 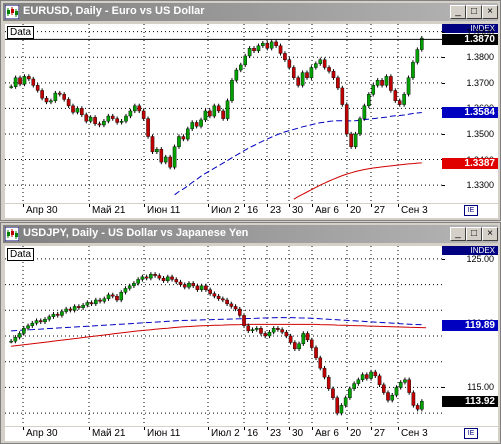 What do you see at coordinates (276, 433) in the screenshot?
I see `date-tick-label: 23` at bounding box center [276, 433].